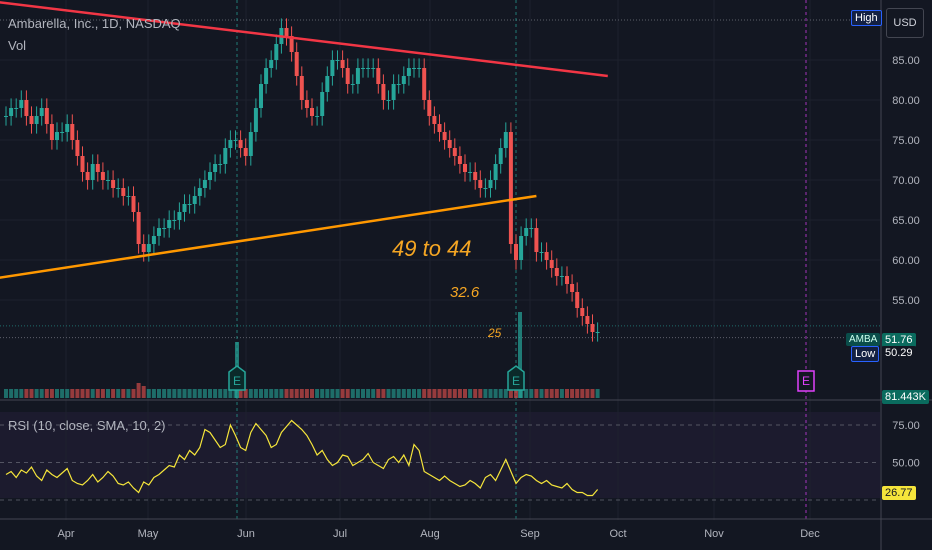 The height and width of the screenshot is (550, 932). I want to click on x-tick-label: Sep, so click(530, 534).